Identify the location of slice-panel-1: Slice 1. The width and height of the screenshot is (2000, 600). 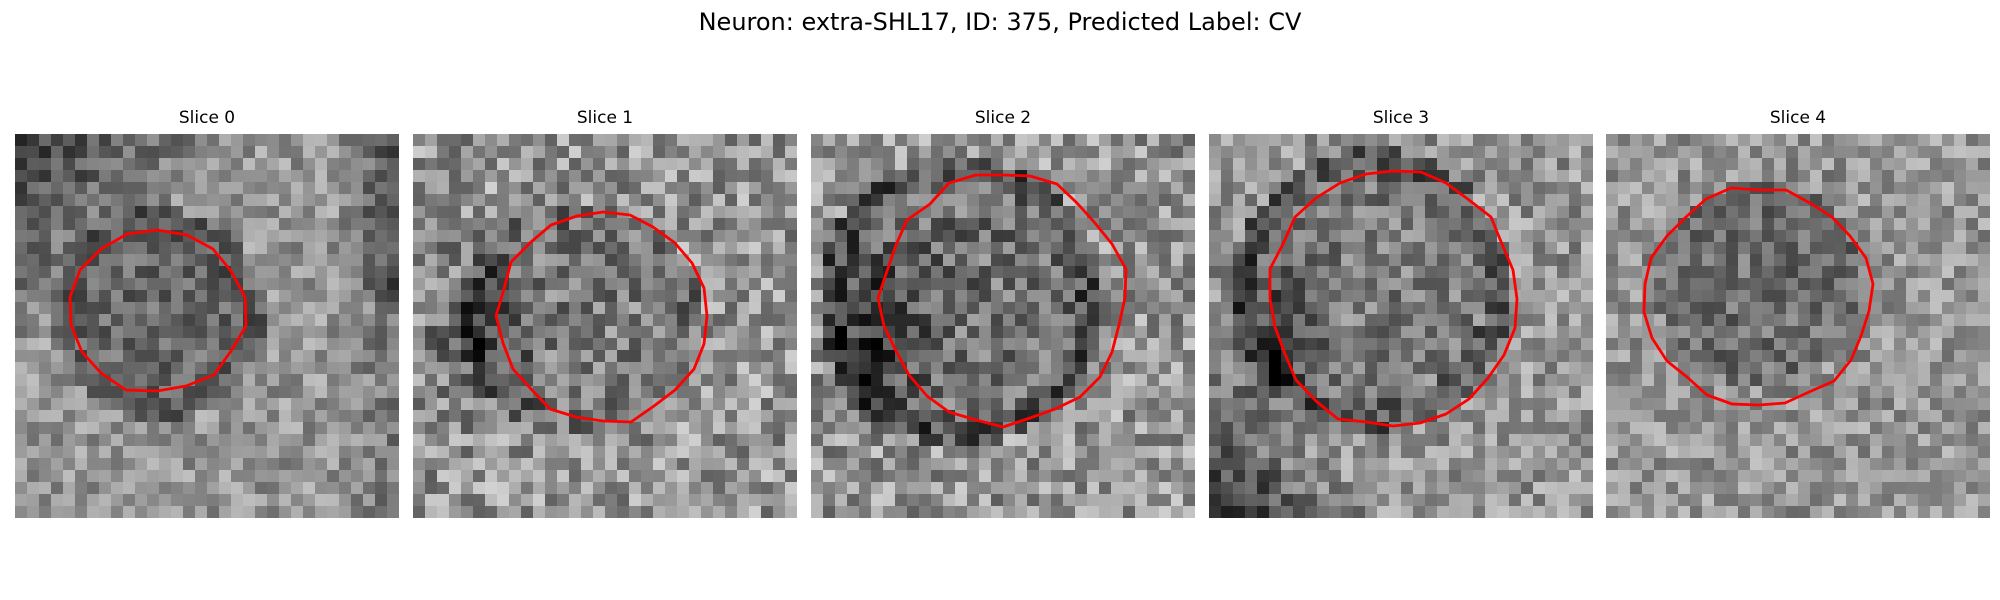
(605, 313).